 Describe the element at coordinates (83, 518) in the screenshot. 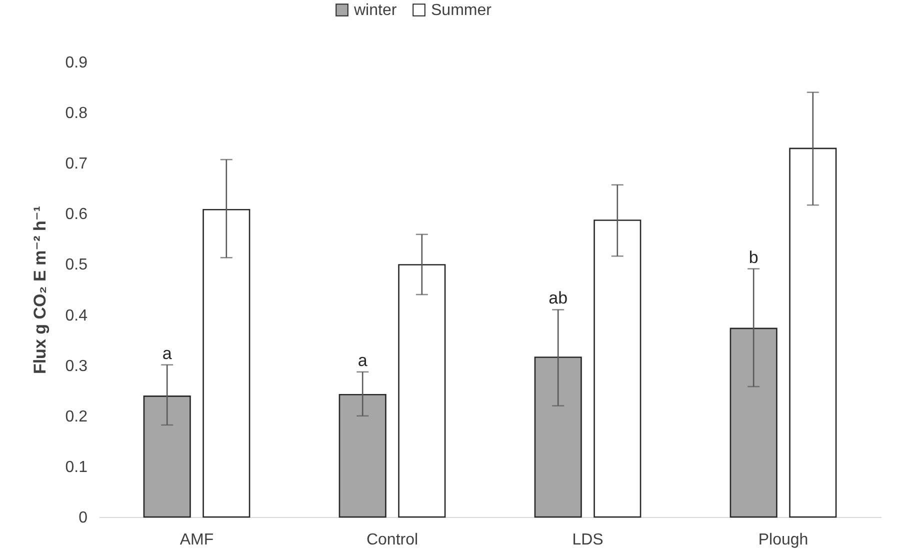

I see `y-tick-label: 0` at that location.